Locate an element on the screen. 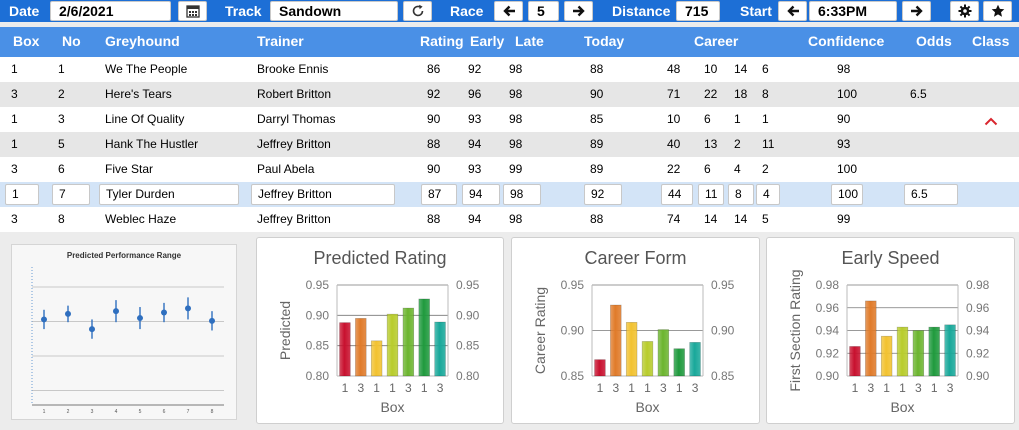 Image resolution: width=1019 pixels, height=430 pixels. y-tick-label: 0.85 is located at coordinates (318, 346).